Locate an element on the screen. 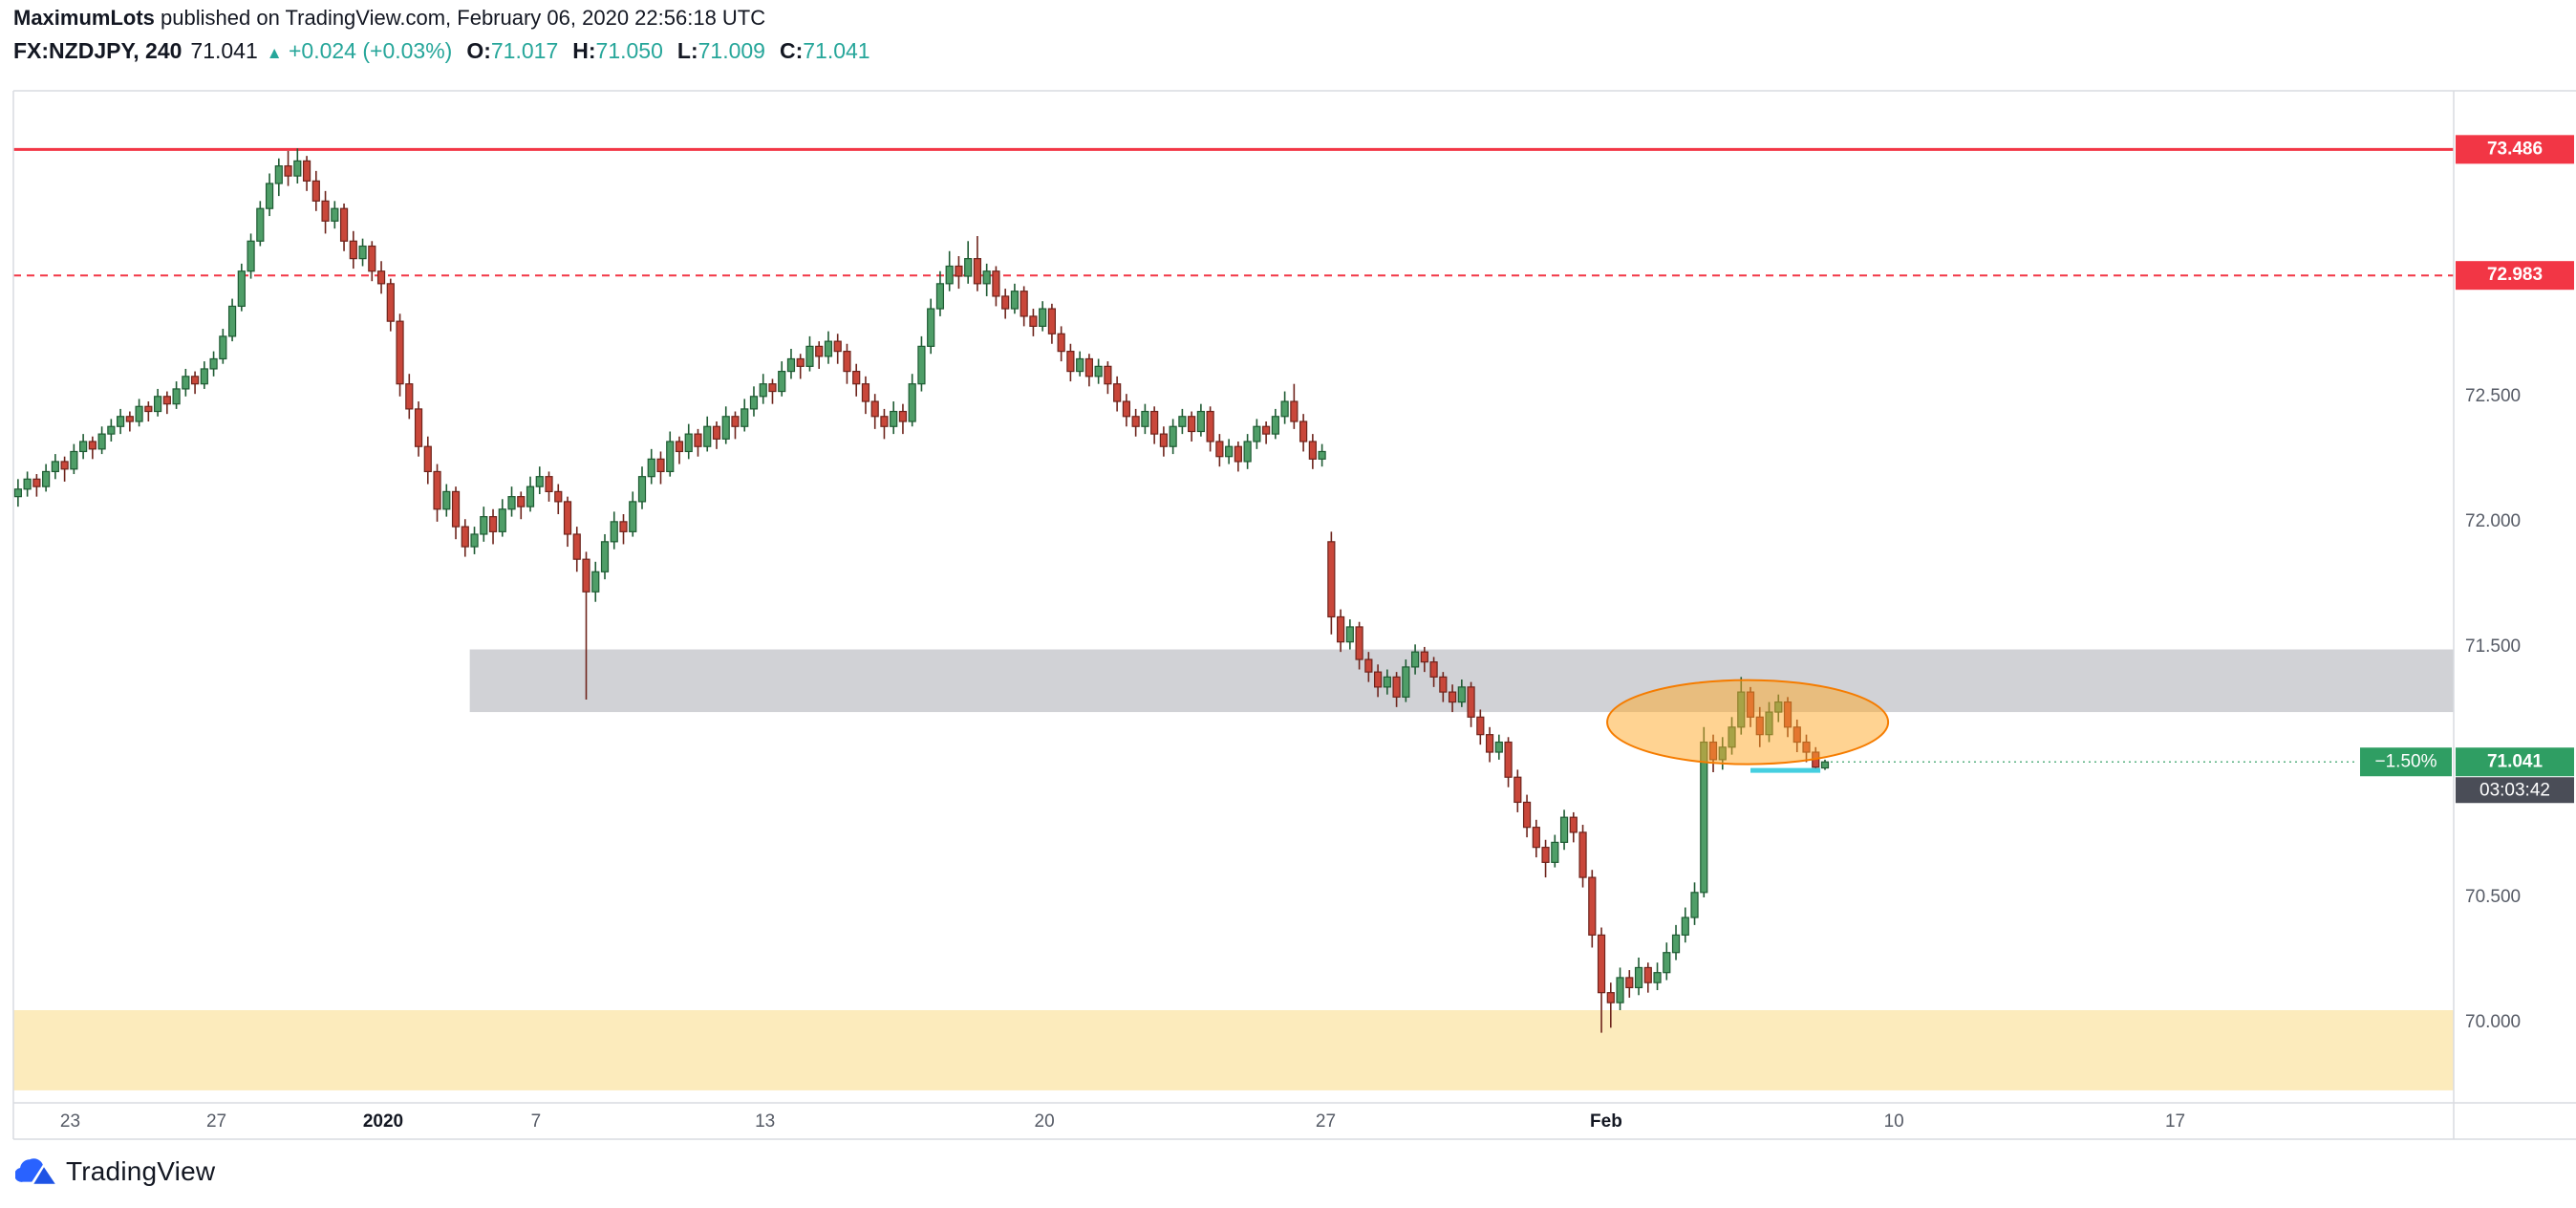 This screenshot has height=1208, width=2576. level-price-label: 73.486 is located at coordinates (2515, 149).